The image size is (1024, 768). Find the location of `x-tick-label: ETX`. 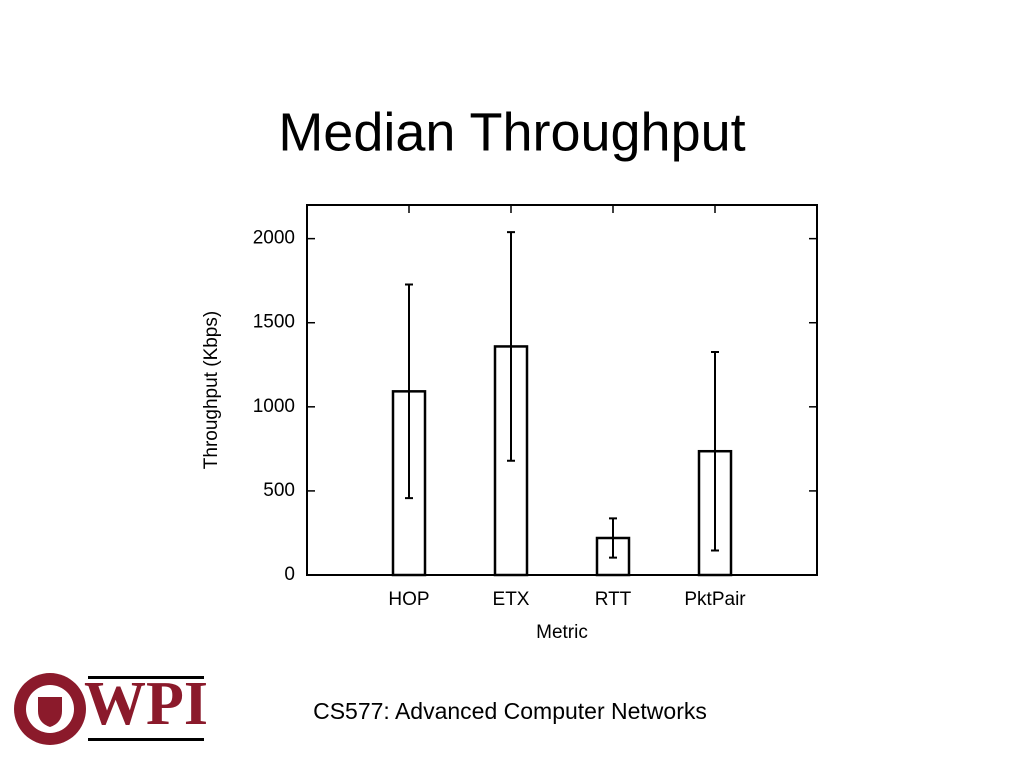

x-tick-label: ETX is located at coordinates (511, 599).